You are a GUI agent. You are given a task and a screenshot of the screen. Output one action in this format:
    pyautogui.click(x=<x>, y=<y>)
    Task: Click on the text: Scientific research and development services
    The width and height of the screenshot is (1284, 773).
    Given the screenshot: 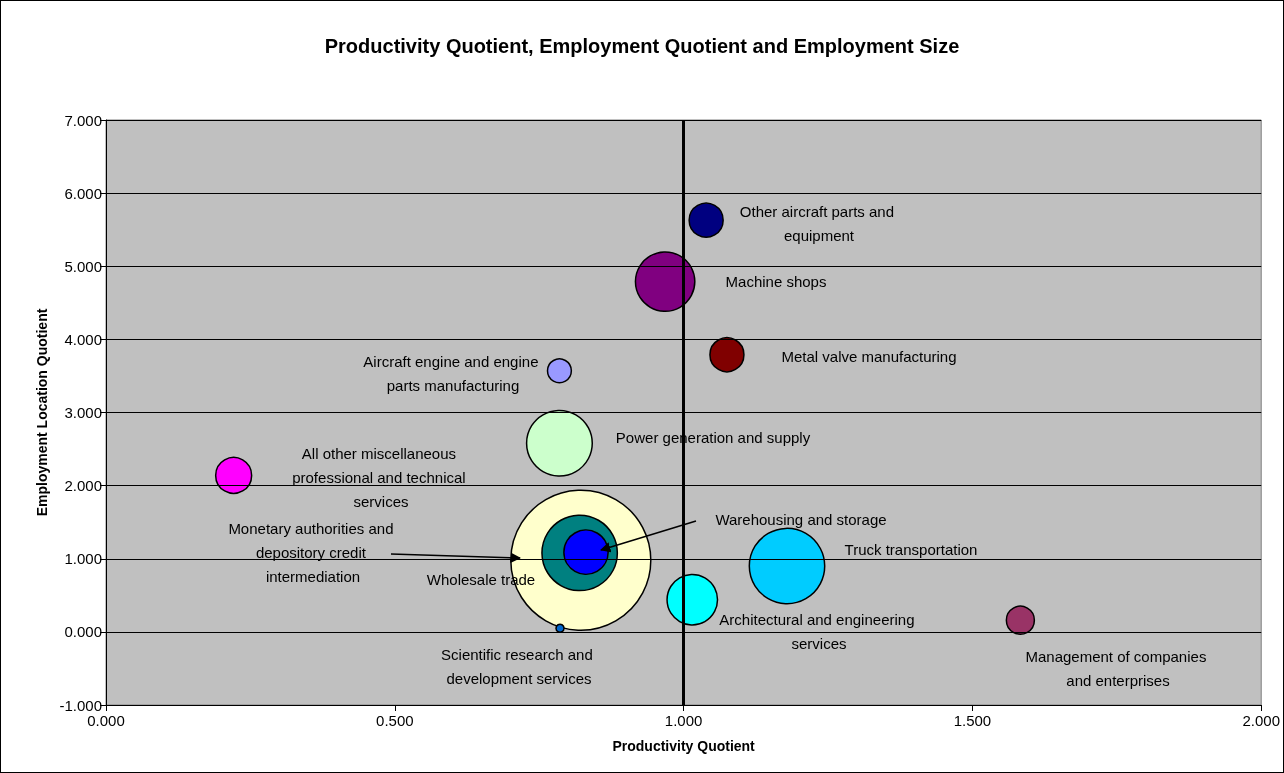 What is the action you would take?
    pyautogui.click(x=519, y=666)
    